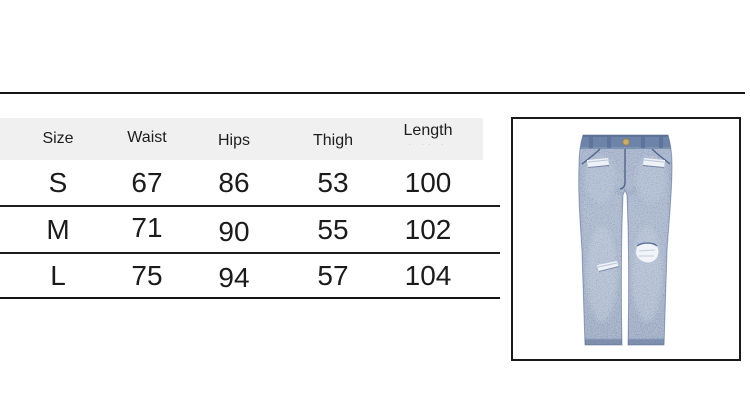 Image resolution: width=750 pixels, height=409 pixels. What do you see at coordinates (428, 275) in the screenshot?
I see `cell-length-l: 104` at bounding box center [428, 275].